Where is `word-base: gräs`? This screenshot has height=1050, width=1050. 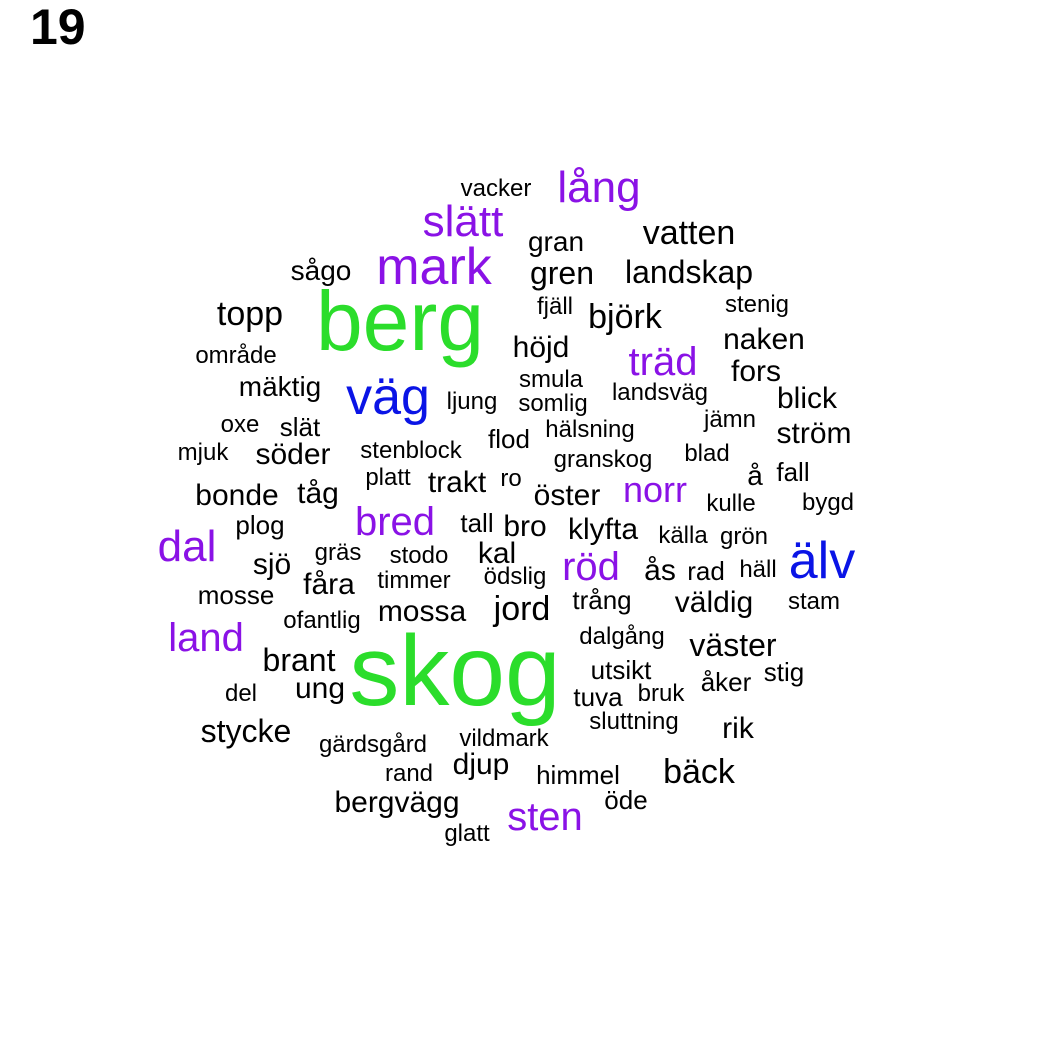
word-base: gräs is located at coordinates (338, 552).